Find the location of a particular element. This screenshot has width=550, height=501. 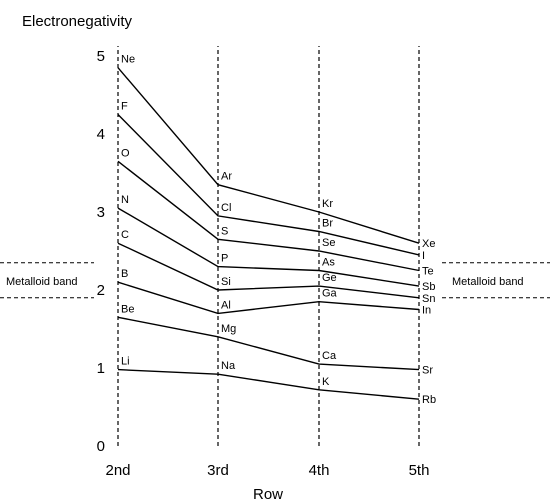

x-tick-label: 5th is located at coordinates (419, 470).